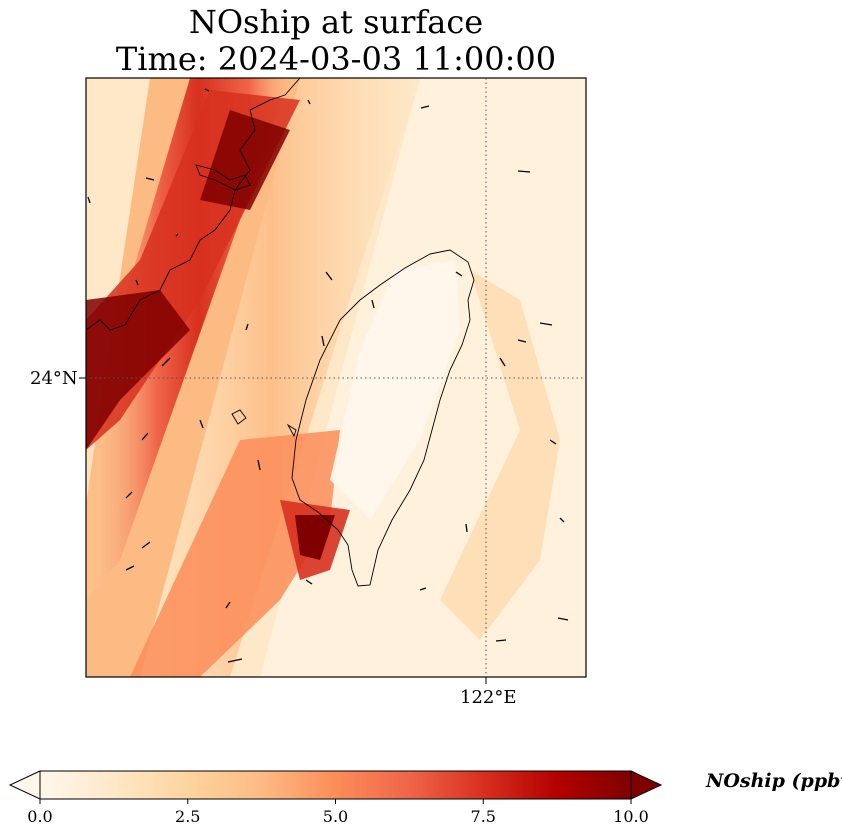 The width and height of the screenshot is (842, 836). I want to click on lon-tick-label: 122°E, so click(488, 697).